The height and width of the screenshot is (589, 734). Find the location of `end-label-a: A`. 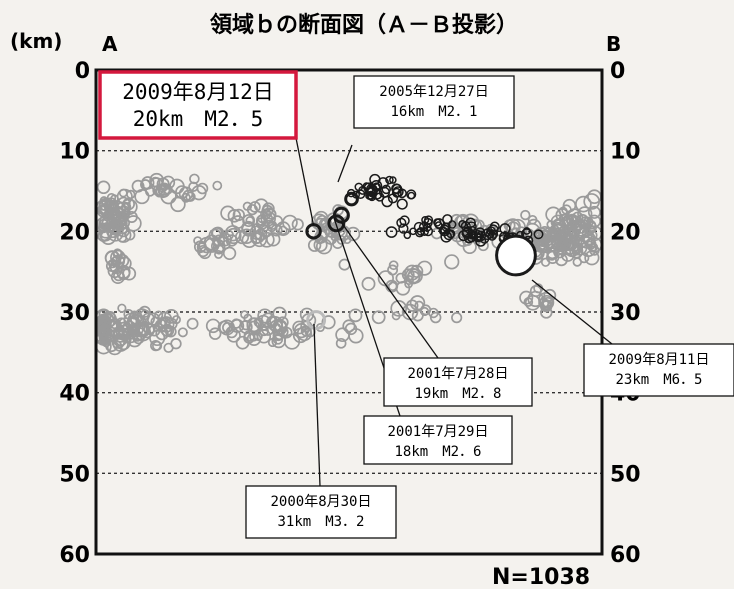

end-label-a: A is located at coordinates (110, 44).